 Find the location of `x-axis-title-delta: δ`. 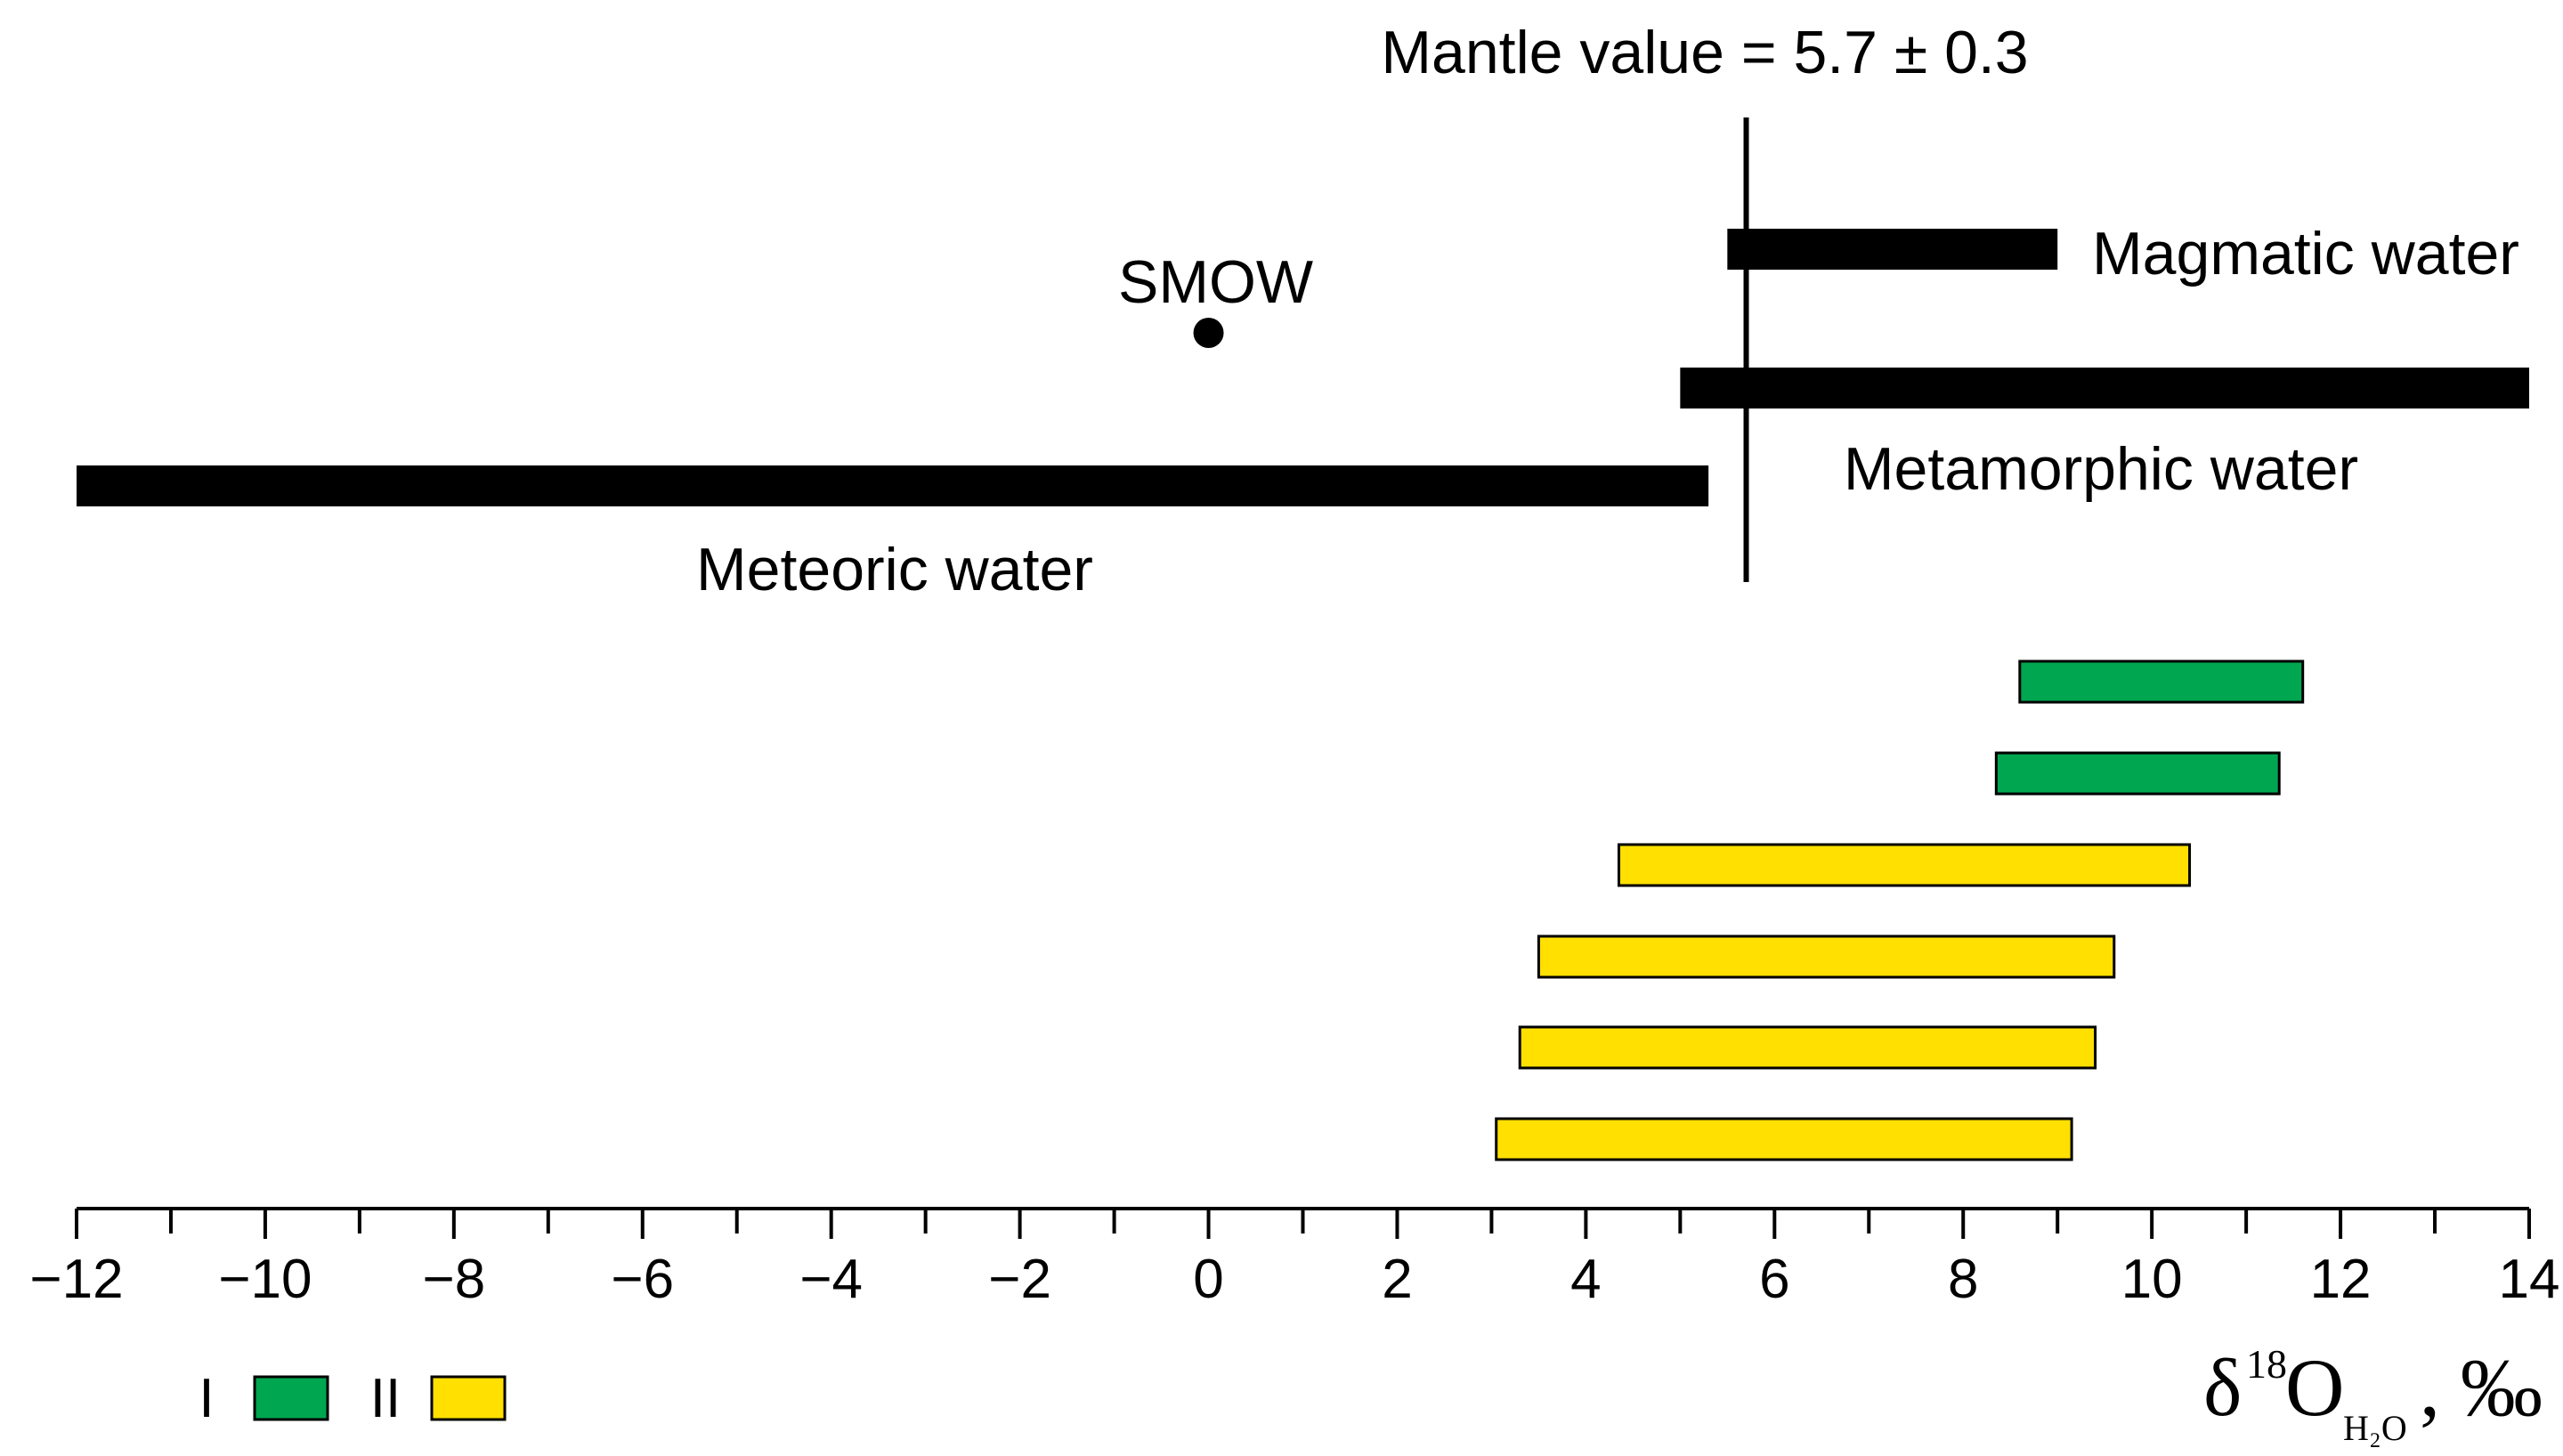

x-axis-title-delta: δ is located at coordinates (2222, 1387).